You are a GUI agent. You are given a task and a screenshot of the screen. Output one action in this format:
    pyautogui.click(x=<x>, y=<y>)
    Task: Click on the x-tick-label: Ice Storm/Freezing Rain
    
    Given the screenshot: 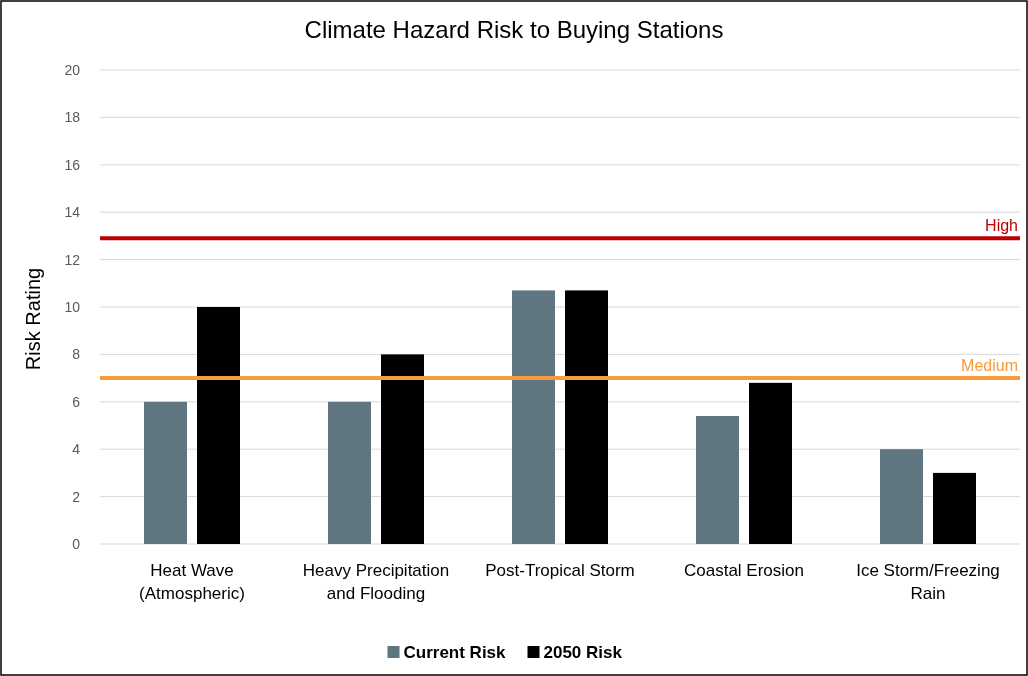 What is the action you would take?
    pyautogui.click(x=928, y=582)
    